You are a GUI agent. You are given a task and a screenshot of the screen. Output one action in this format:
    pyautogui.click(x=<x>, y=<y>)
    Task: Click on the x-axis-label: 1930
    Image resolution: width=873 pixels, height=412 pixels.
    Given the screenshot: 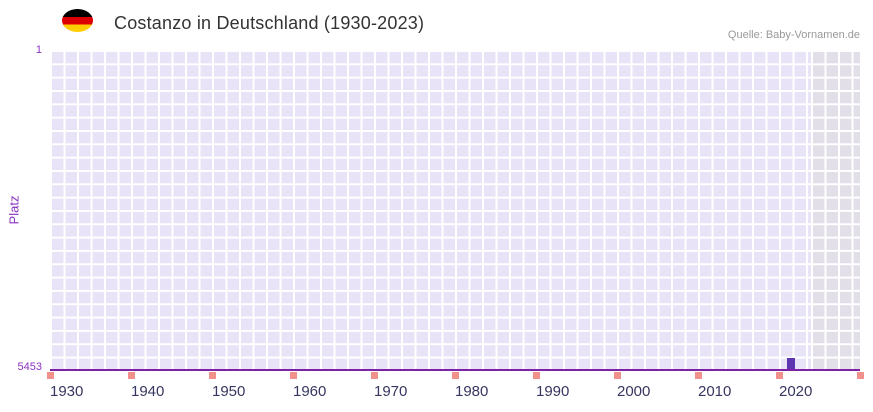 What is the action you would take?
    pyautogui.click(x=67, y=391)
    